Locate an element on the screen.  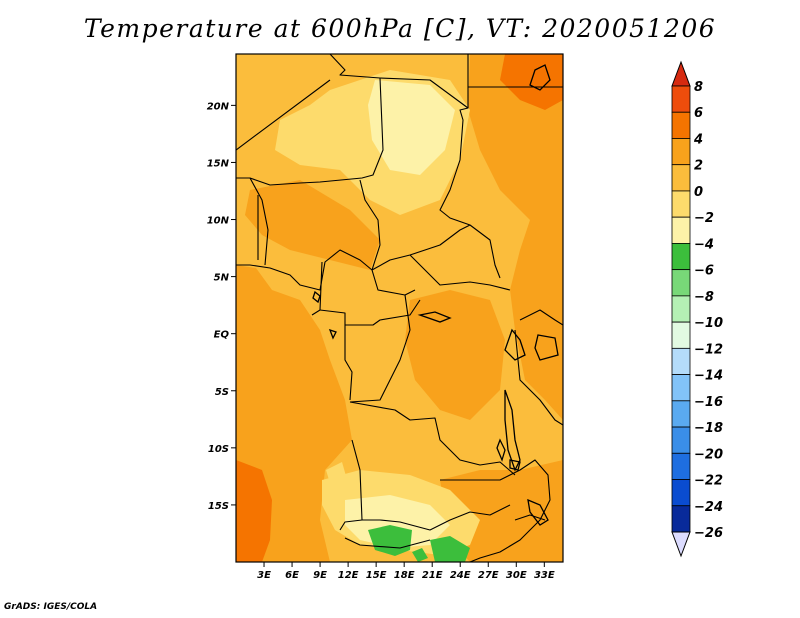
y-tick-label: 15N is located at coordinates (218, 163).